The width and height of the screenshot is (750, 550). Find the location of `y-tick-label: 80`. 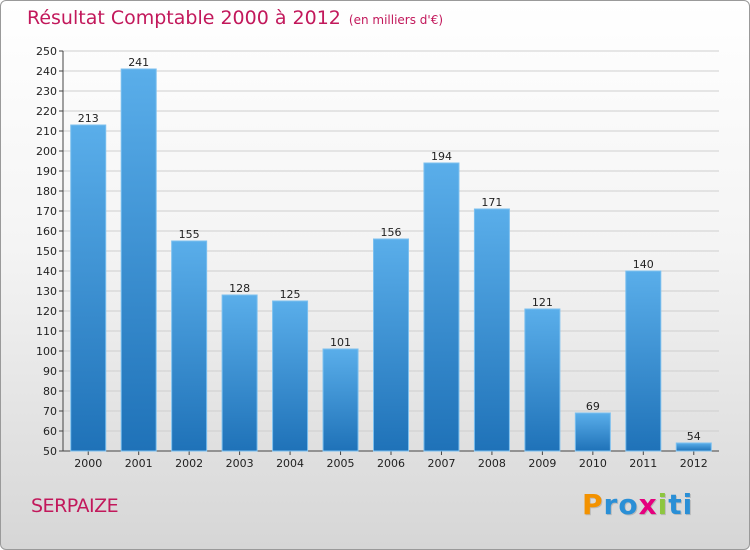

y-tick-label: 80 is located at coordinates (50, 391).